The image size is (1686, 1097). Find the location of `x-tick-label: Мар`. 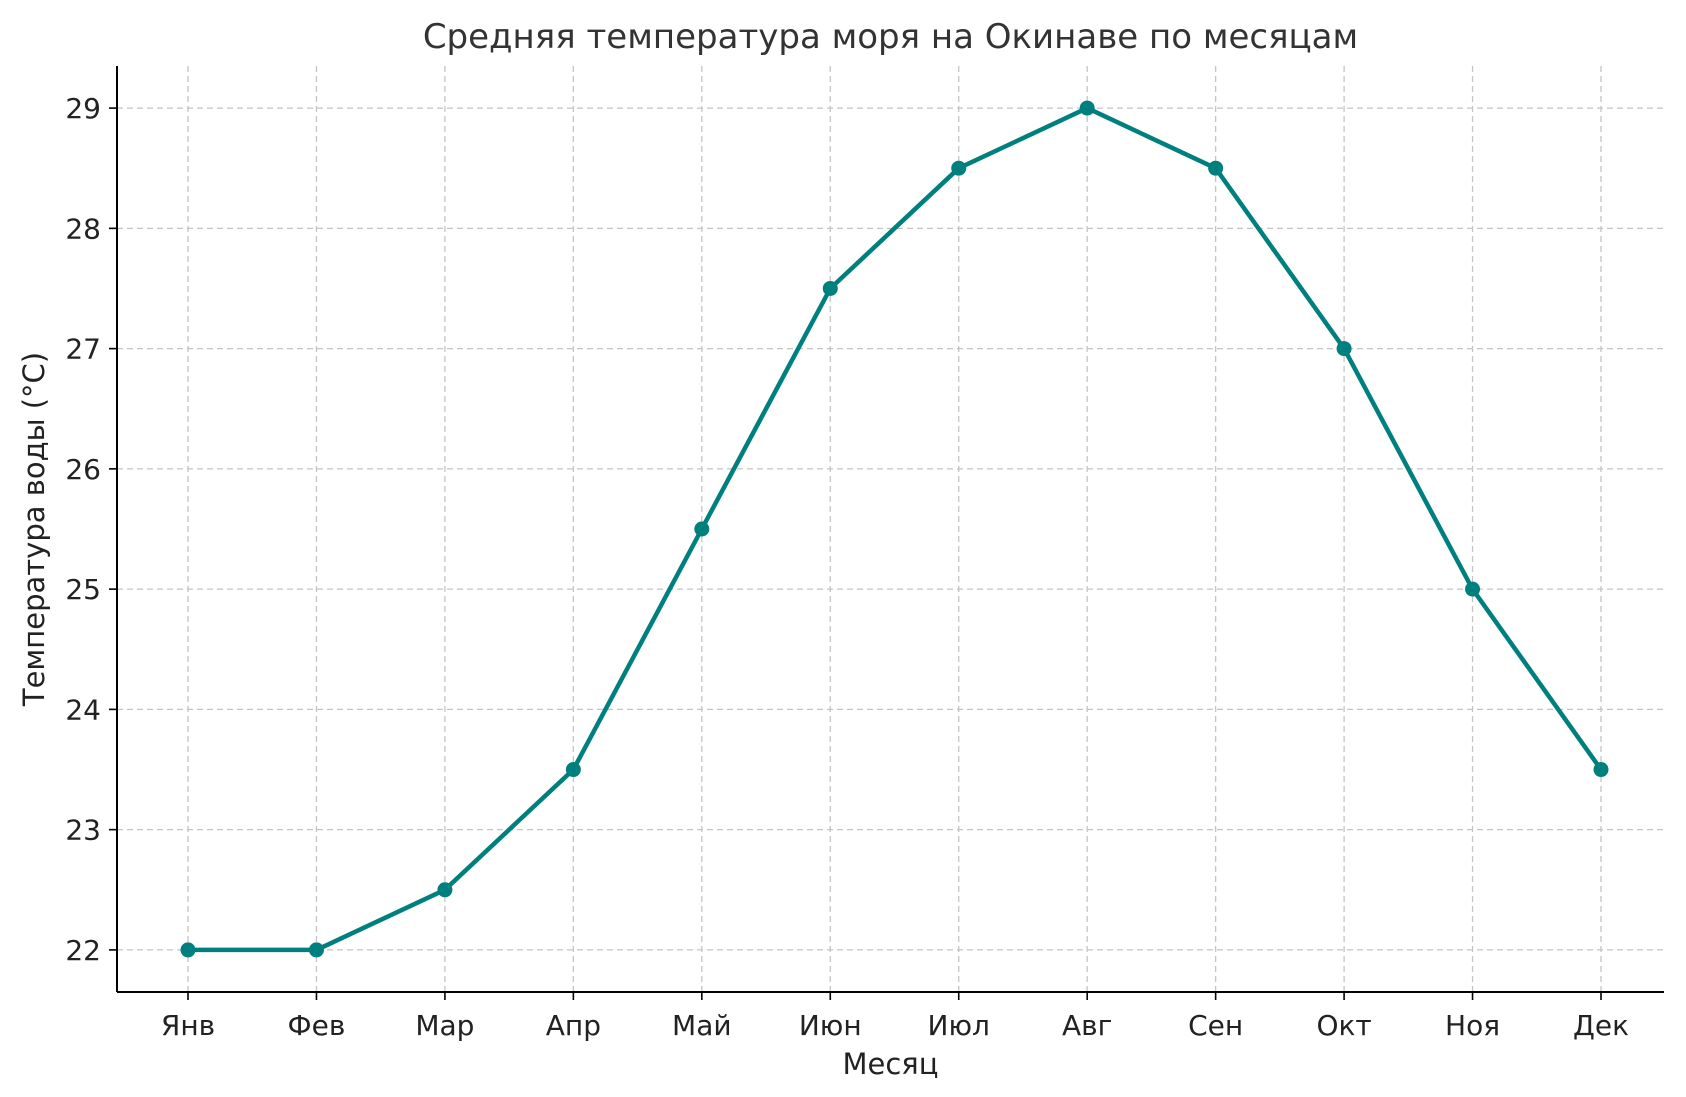

x-tick-label: Мар is located at coordinates (444, 1025).